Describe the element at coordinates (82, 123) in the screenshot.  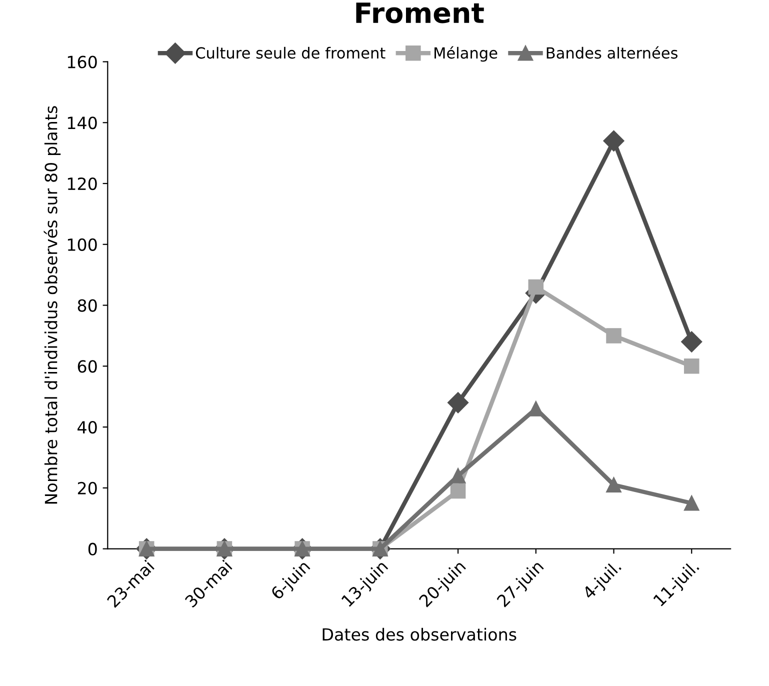
I see `y-tick-label: 140` at that location.